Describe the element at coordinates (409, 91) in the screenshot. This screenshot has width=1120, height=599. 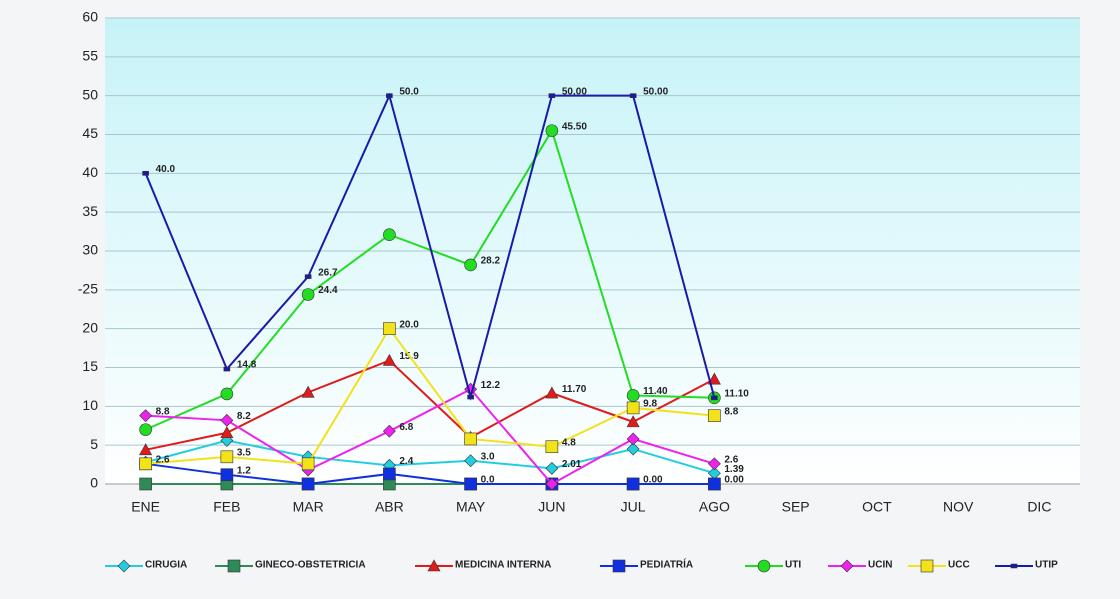
I see `data-label: 50.0` at that location.